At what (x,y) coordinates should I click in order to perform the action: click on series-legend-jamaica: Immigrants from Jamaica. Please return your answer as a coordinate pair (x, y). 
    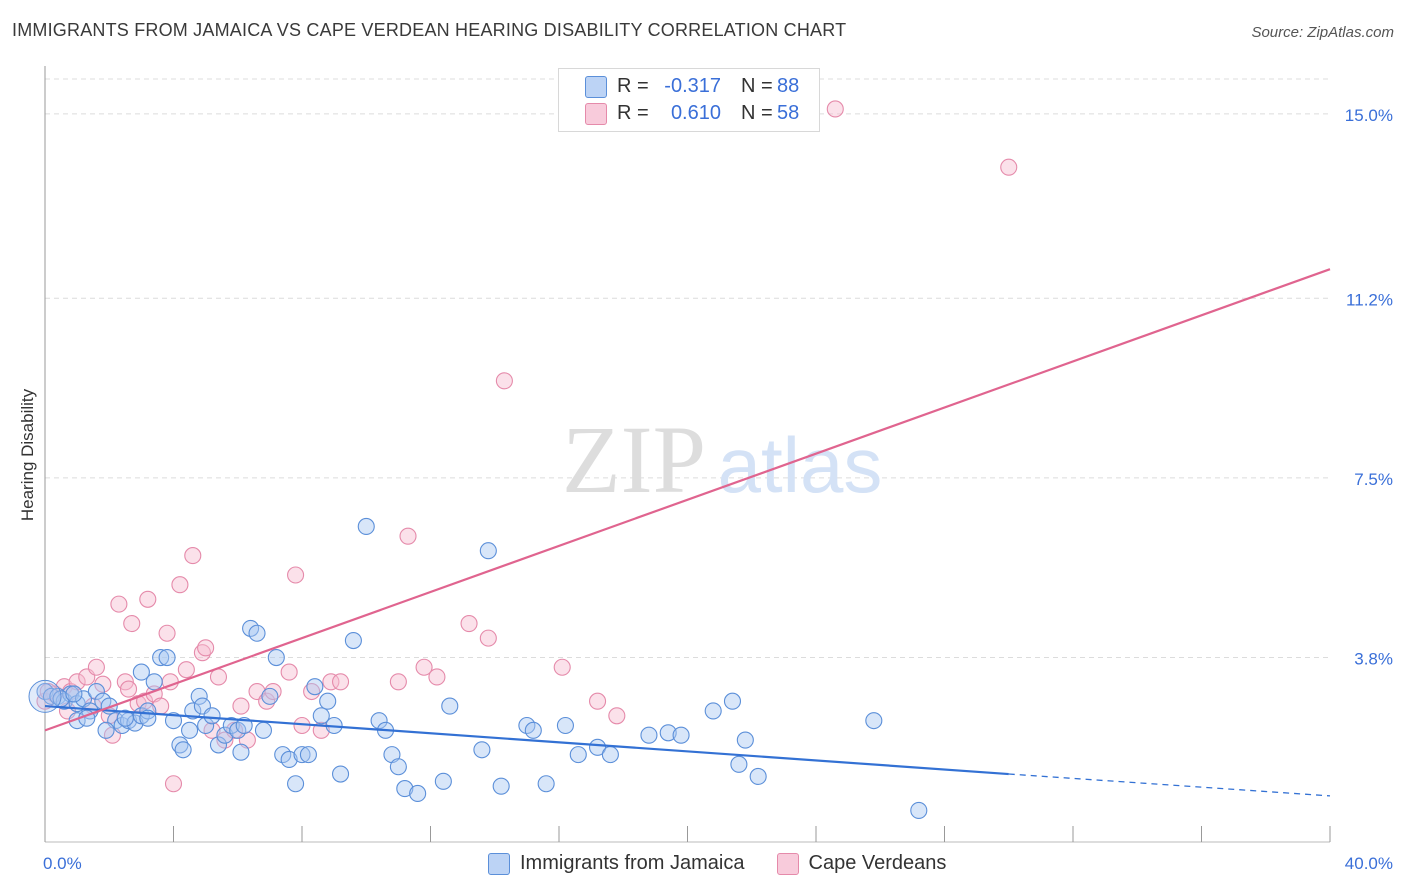
    Looking at the image, I should click on (616, 863).